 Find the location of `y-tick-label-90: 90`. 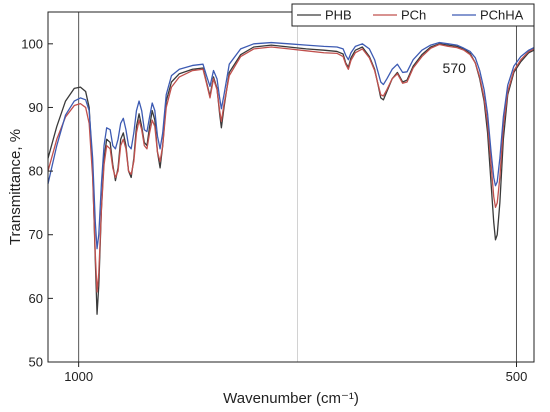

y-tick-label-90: 90 is located at coordinates (36, 107).